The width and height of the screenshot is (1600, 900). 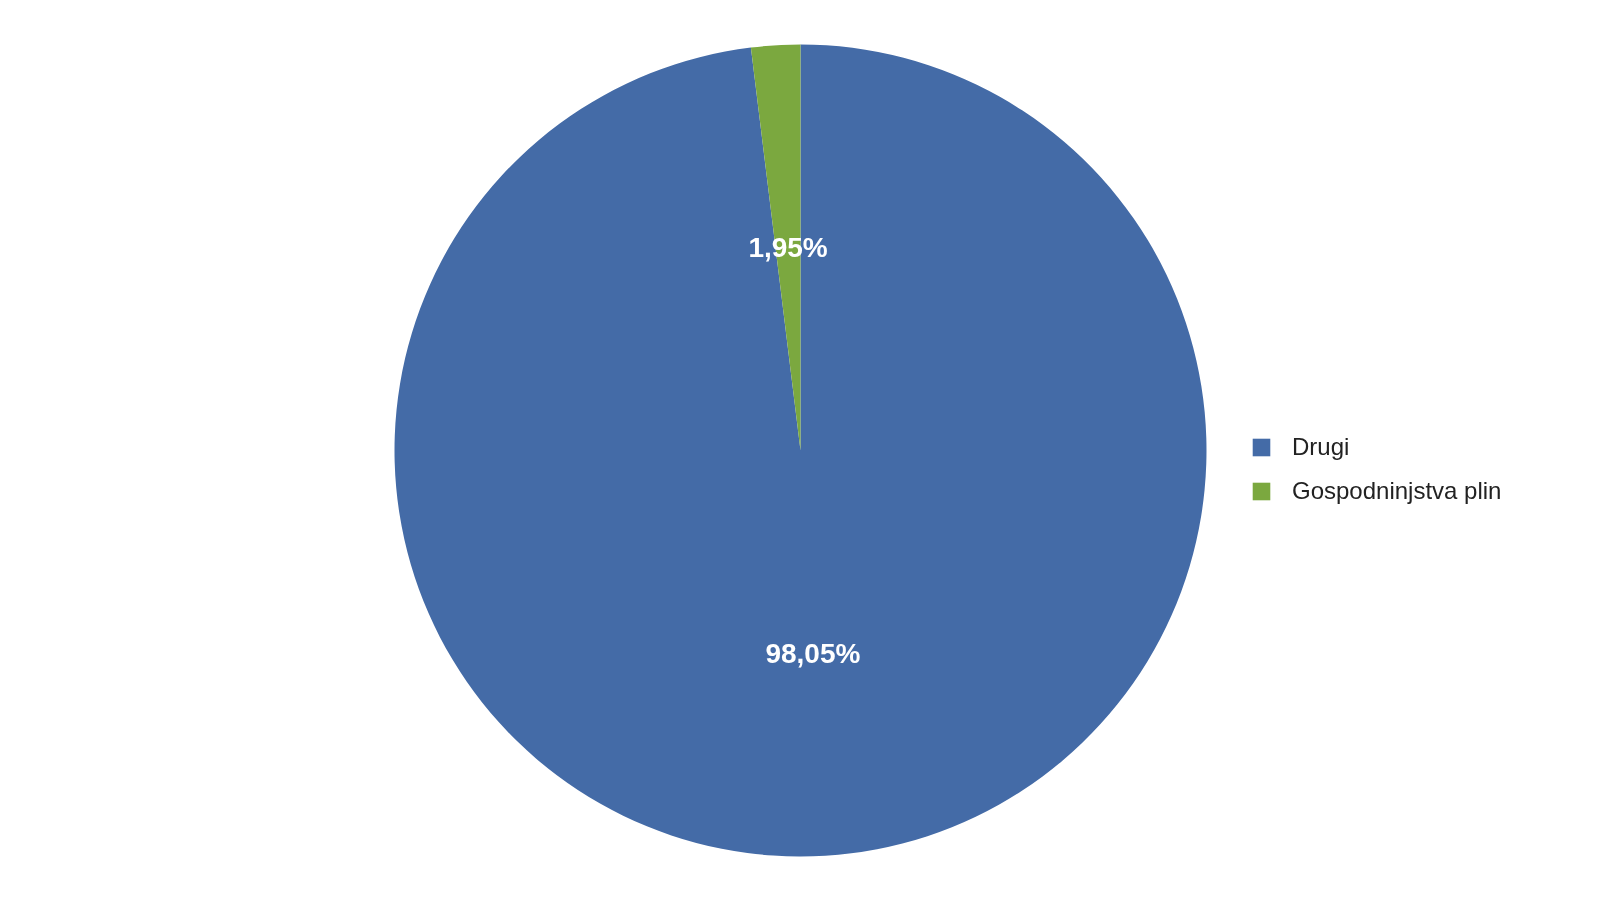 What do you see at coordinates (1397, 491) in the screenshot?
I see `legend-label: Gospodninjstva plin` at bounding box center [1397, 491].